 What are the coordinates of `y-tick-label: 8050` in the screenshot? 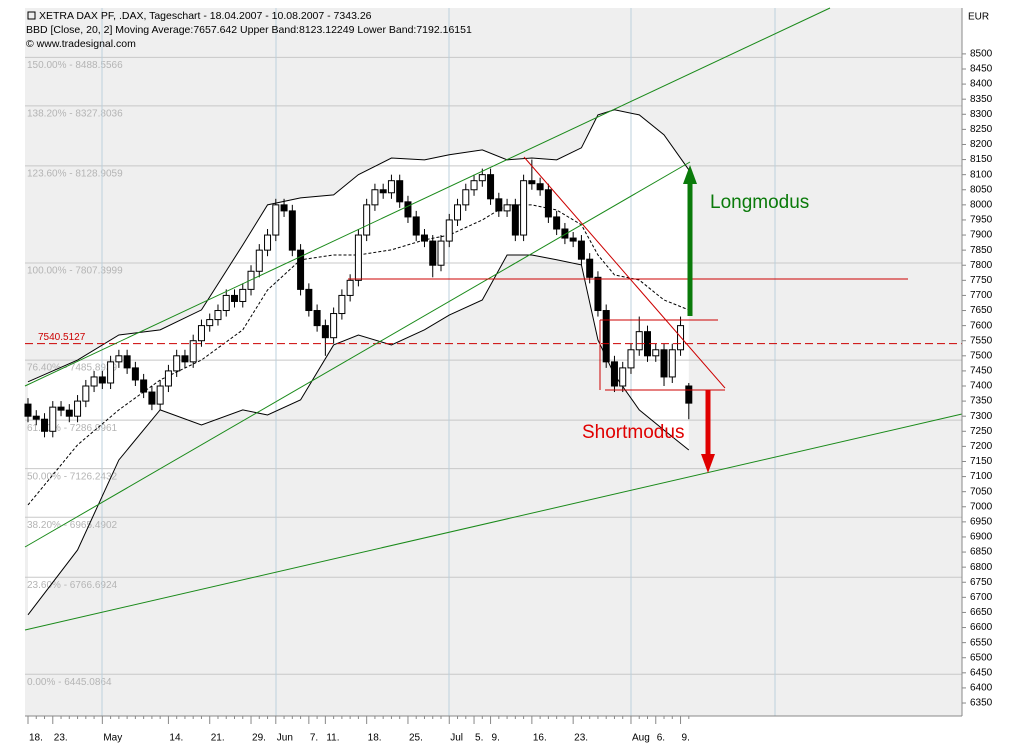 It's located at (981, 189).